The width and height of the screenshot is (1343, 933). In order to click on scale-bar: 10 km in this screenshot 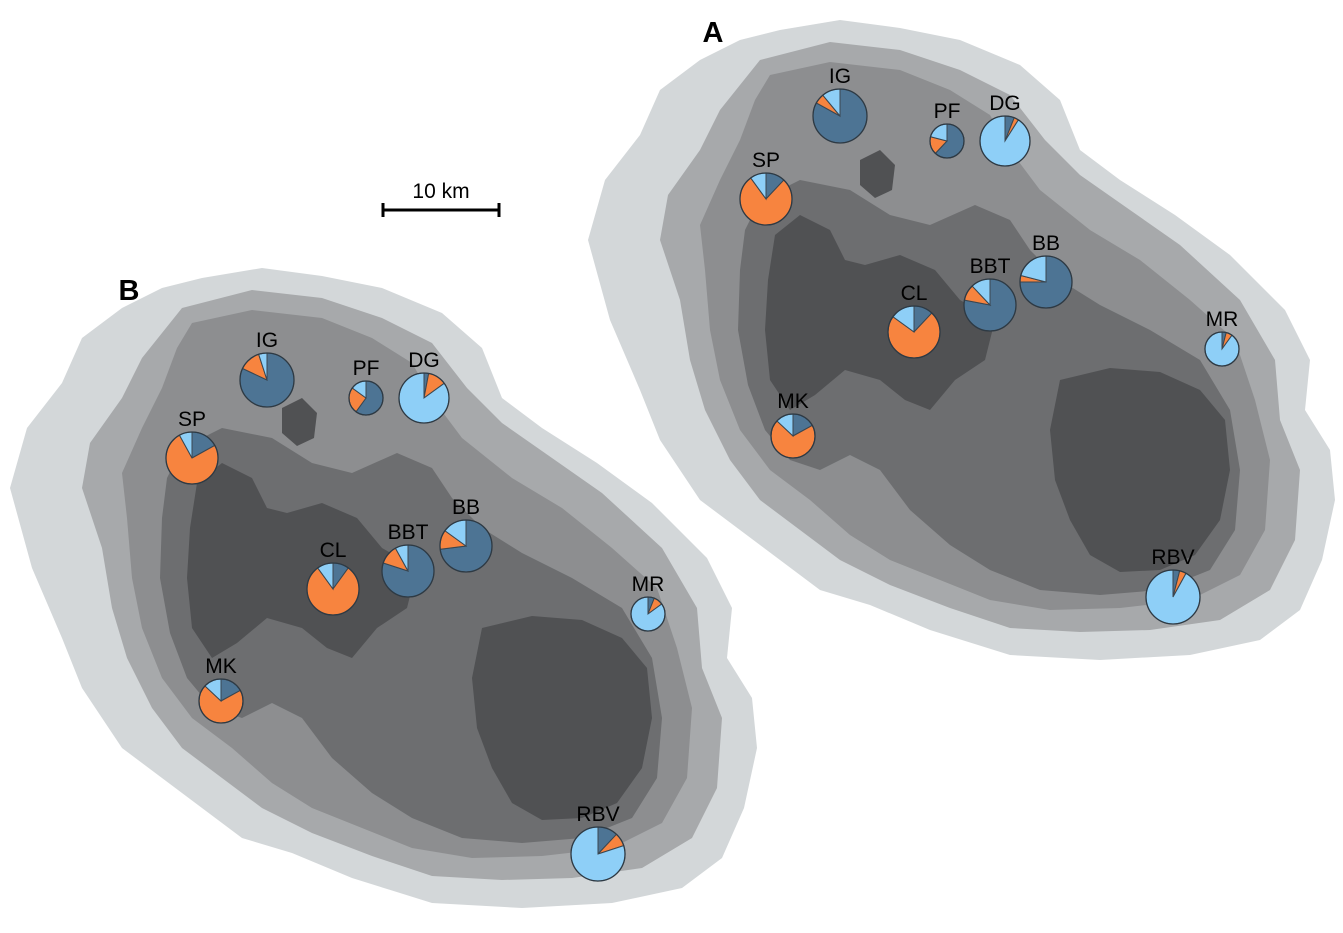, I will do `click(441, 198)`.